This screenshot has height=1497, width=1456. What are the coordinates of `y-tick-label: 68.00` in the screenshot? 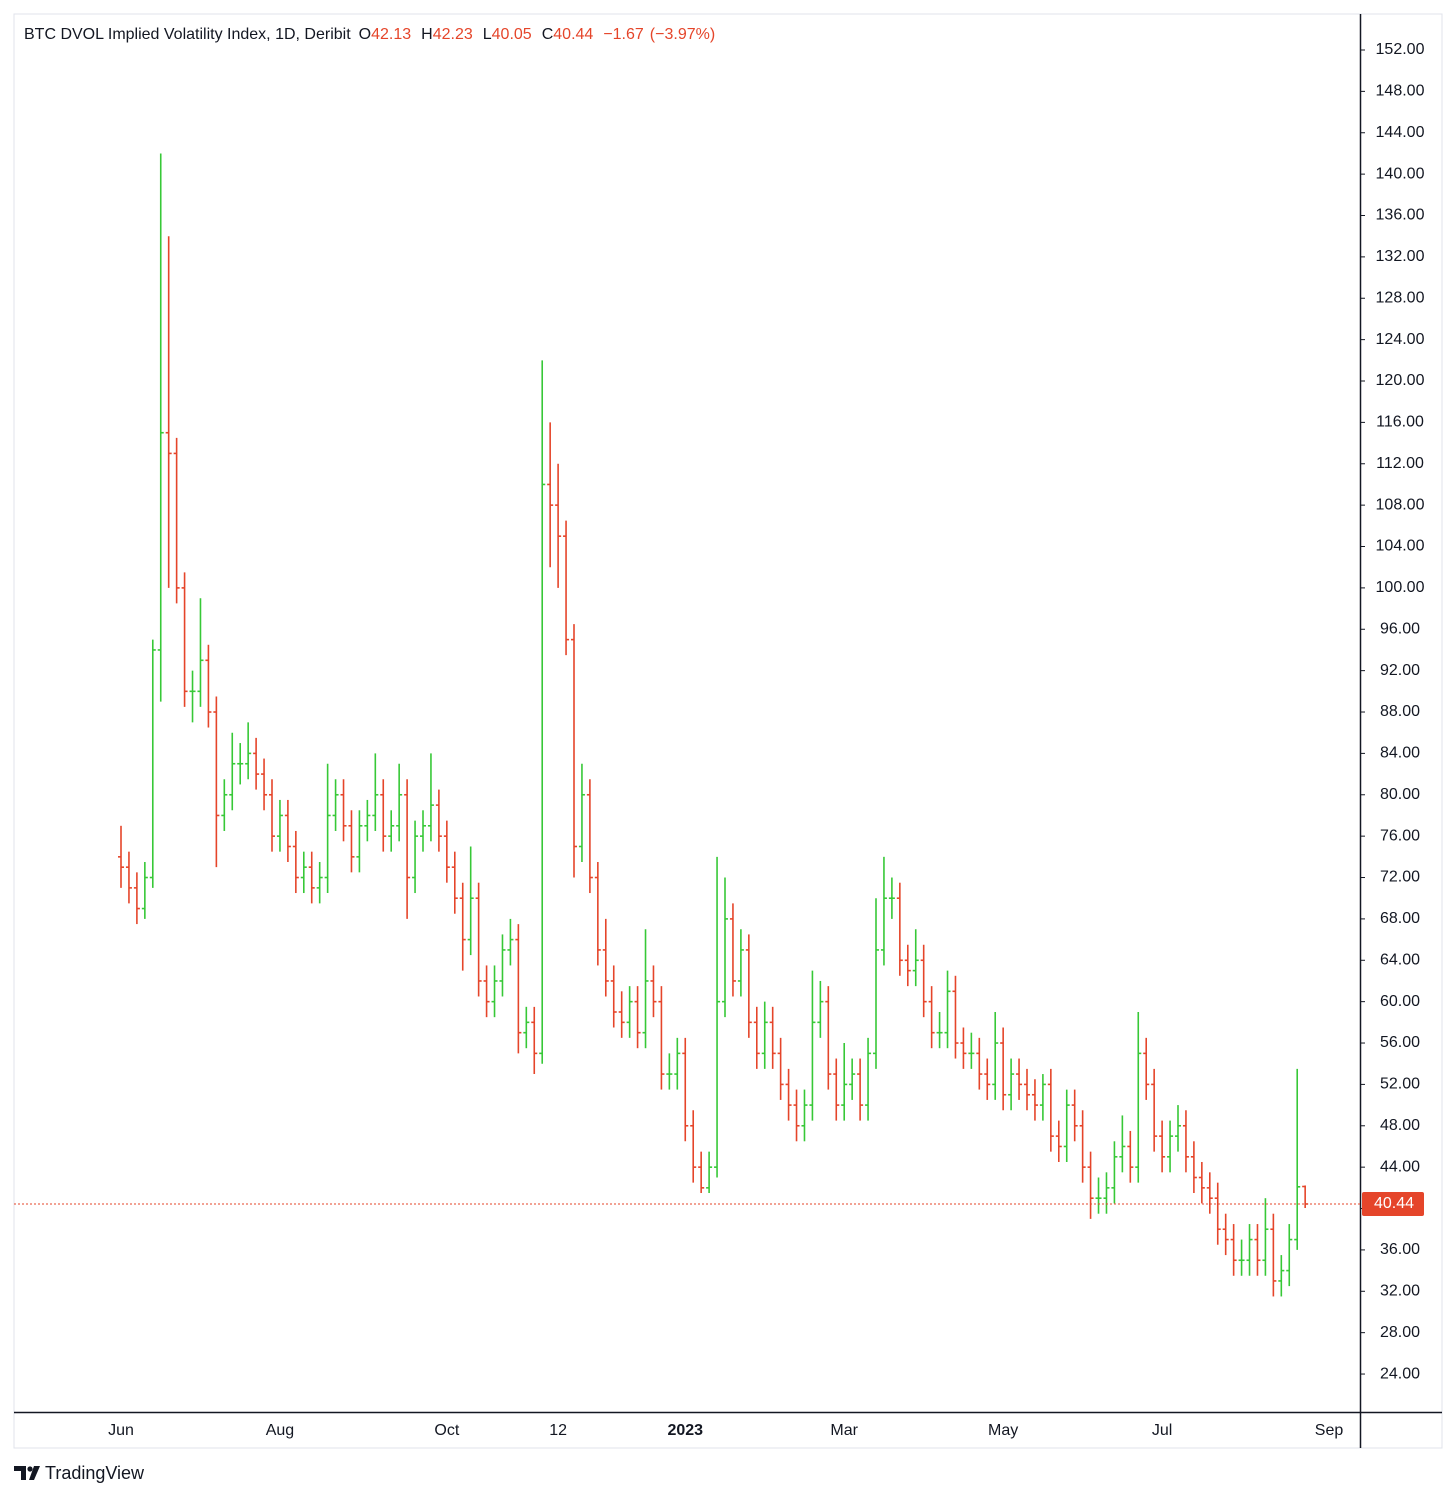 It's located at (1400, 918).